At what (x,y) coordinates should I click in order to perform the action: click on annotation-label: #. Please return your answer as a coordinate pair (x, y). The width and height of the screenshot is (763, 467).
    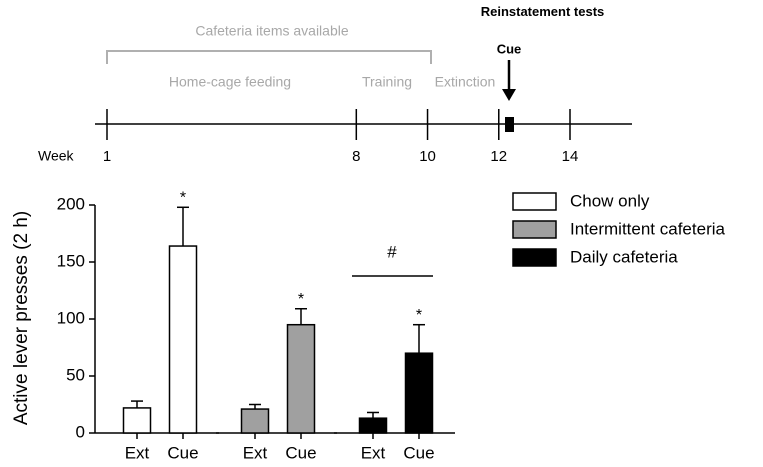
    Looking at the image, I should click on (392, 251).